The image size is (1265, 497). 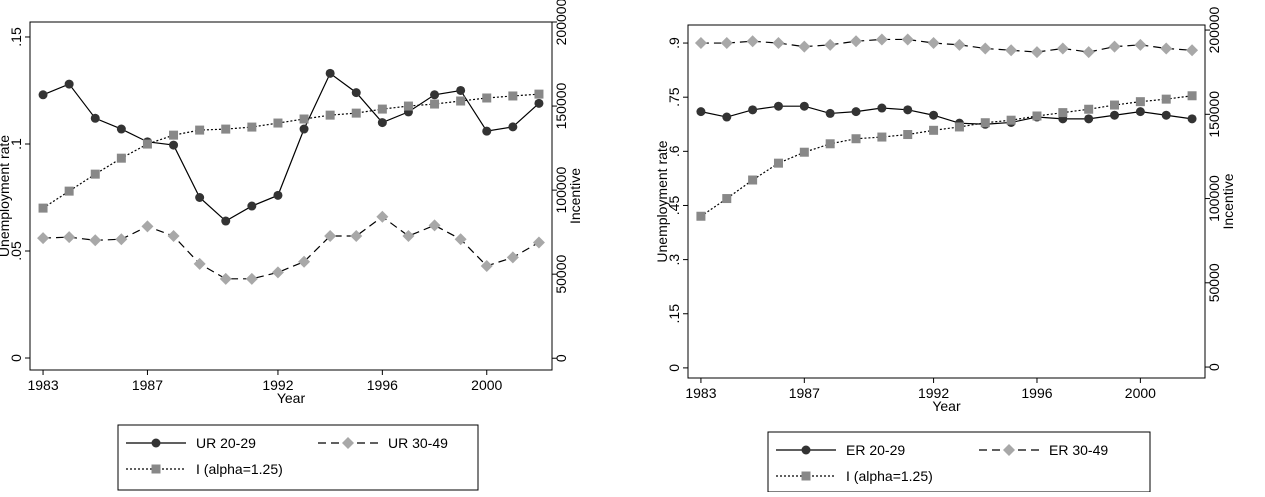 What do you see at coordinates (16, 251) in the screenshot?
I see `y-tick-label: .05` at bounding box center [16, 251].